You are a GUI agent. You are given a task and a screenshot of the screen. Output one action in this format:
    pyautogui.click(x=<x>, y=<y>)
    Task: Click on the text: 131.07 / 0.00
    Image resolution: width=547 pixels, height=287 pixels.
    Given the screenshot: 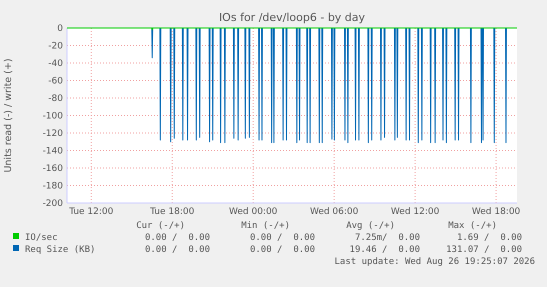 What is the action you would take?
    pyautogui.click(x=484, y=250)
    